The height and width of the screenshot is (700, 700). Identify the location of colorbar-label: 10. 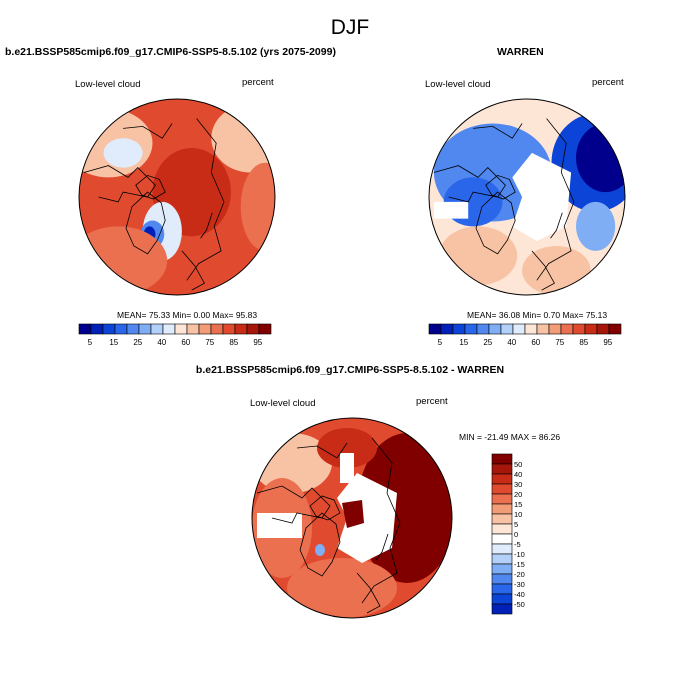
(518, 514).